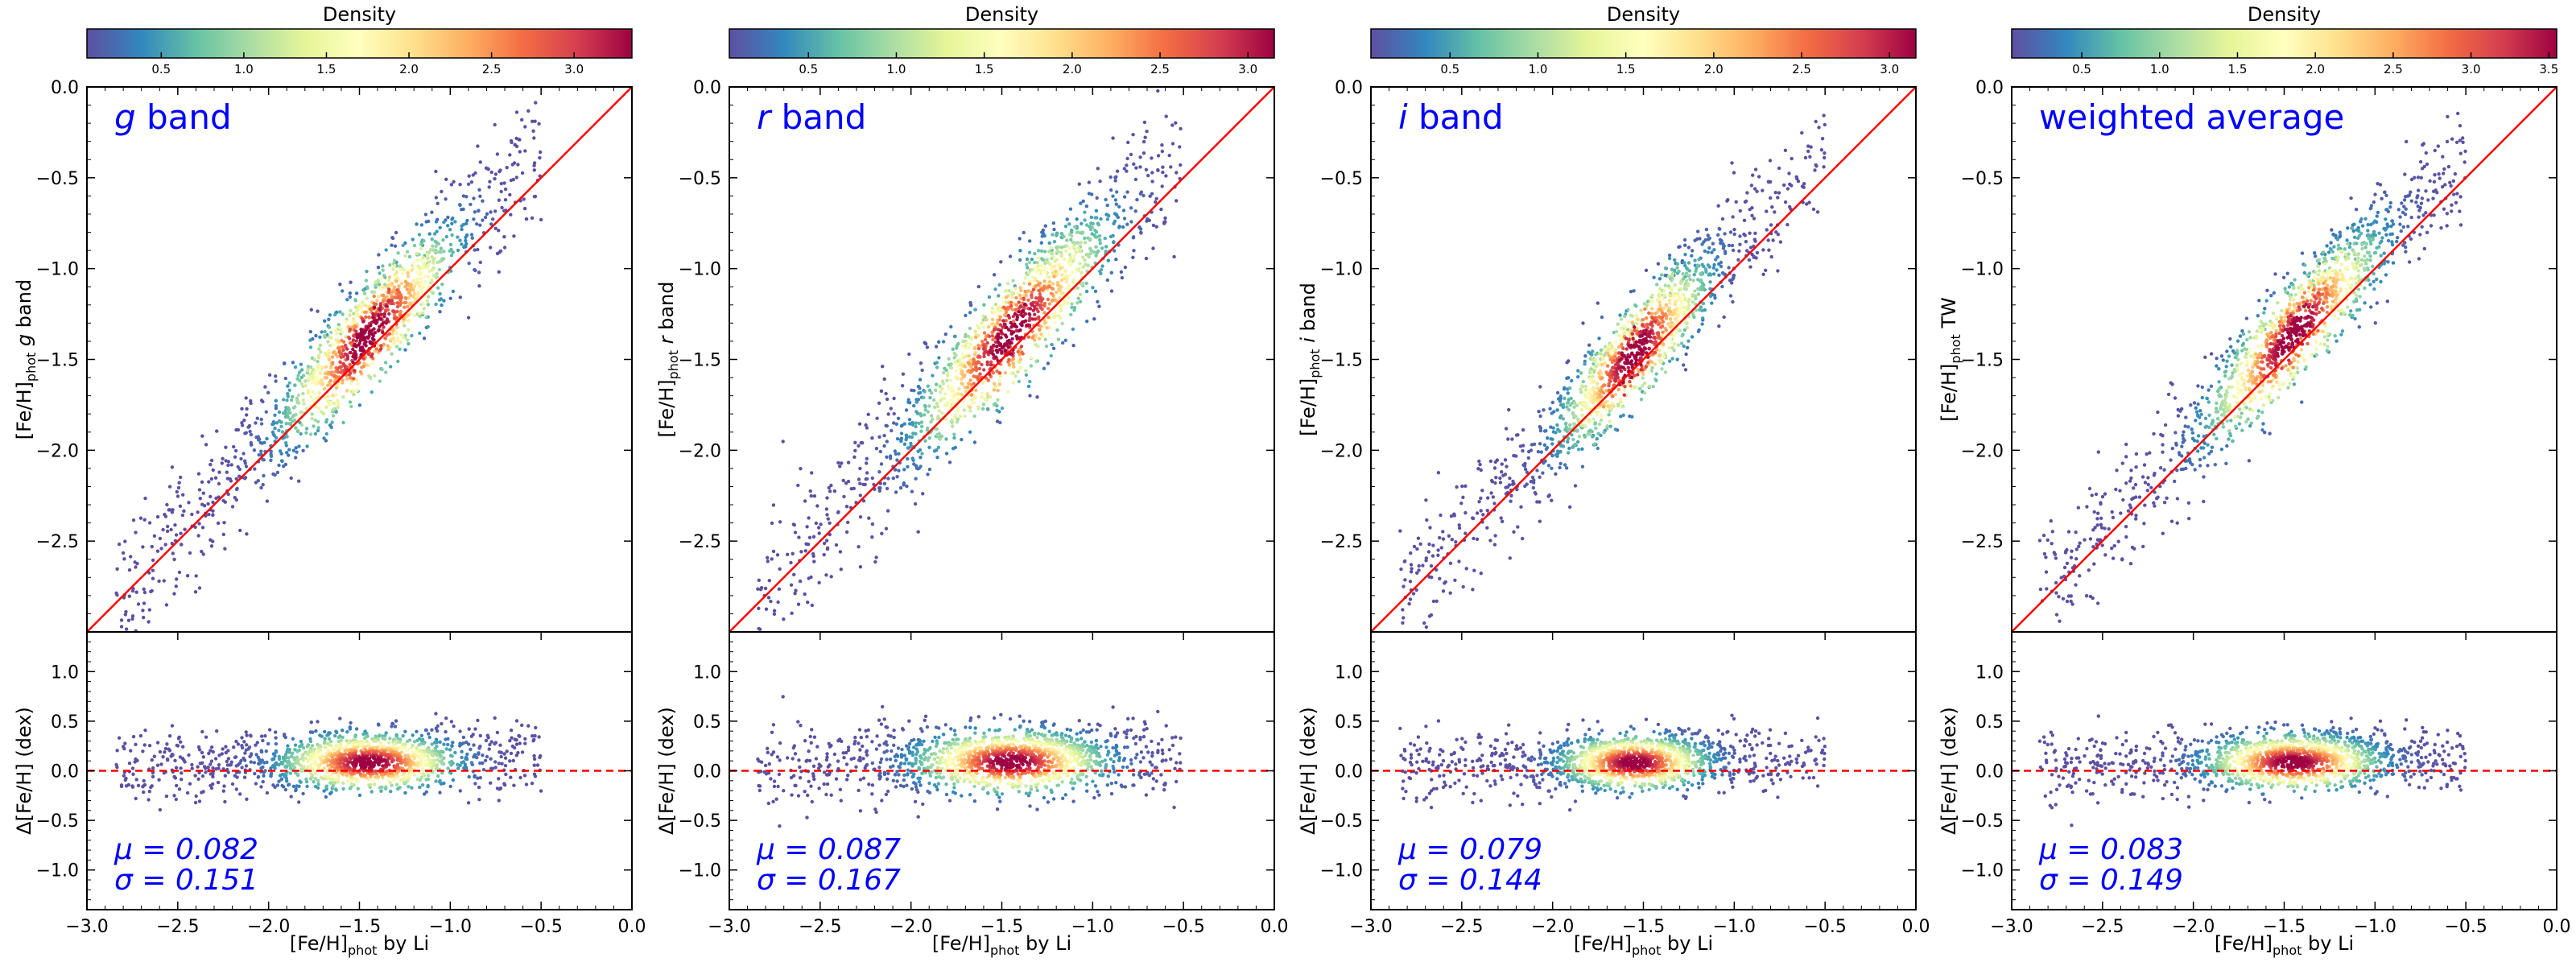 Image resolution: width=2576 pixels, height=966 pixels. Describe the element at coordinates (244, 69) in the screenshot. I see `colorbar-tick-label: 1.0` at that location.